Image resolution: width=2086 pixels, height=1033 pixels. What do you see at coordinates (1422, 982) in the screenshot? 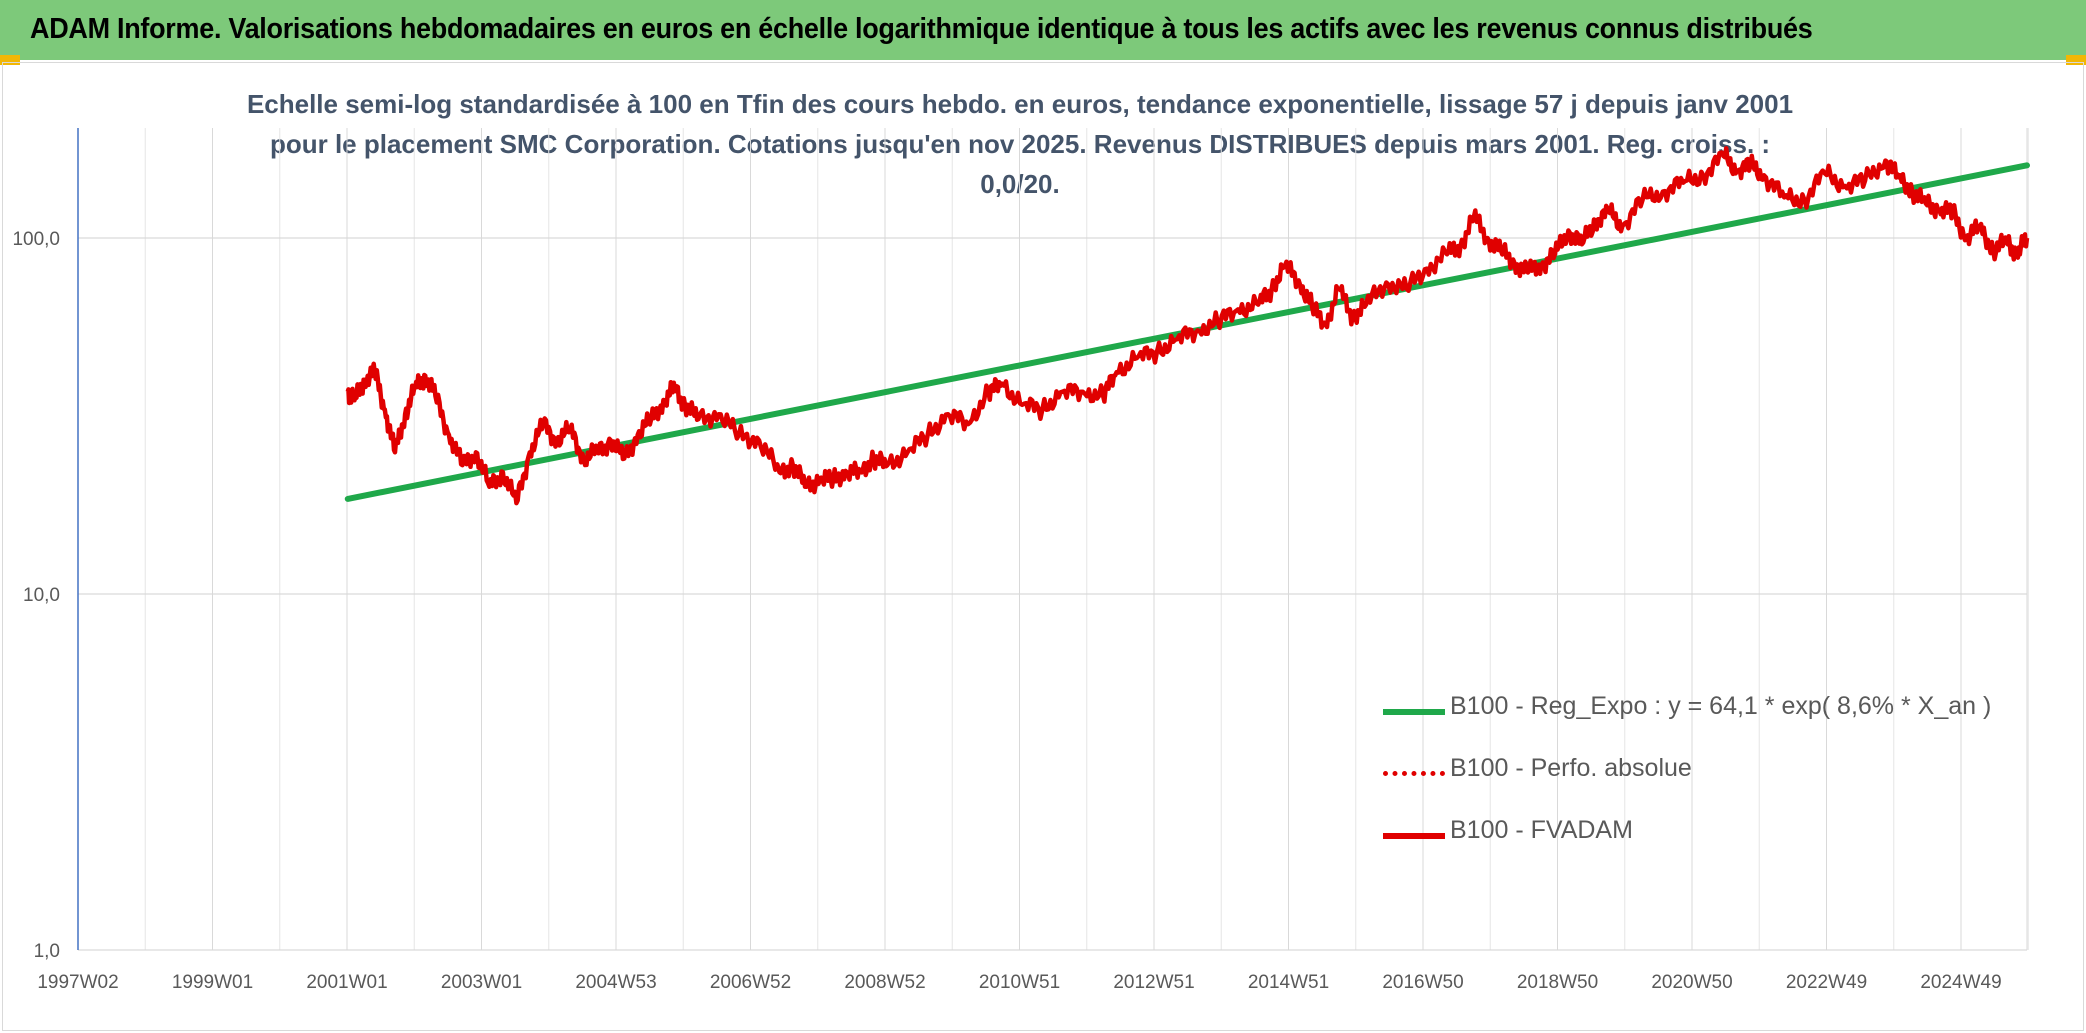
I see `x-tick-label: 2016W50` at bounding box center [1422, 982].